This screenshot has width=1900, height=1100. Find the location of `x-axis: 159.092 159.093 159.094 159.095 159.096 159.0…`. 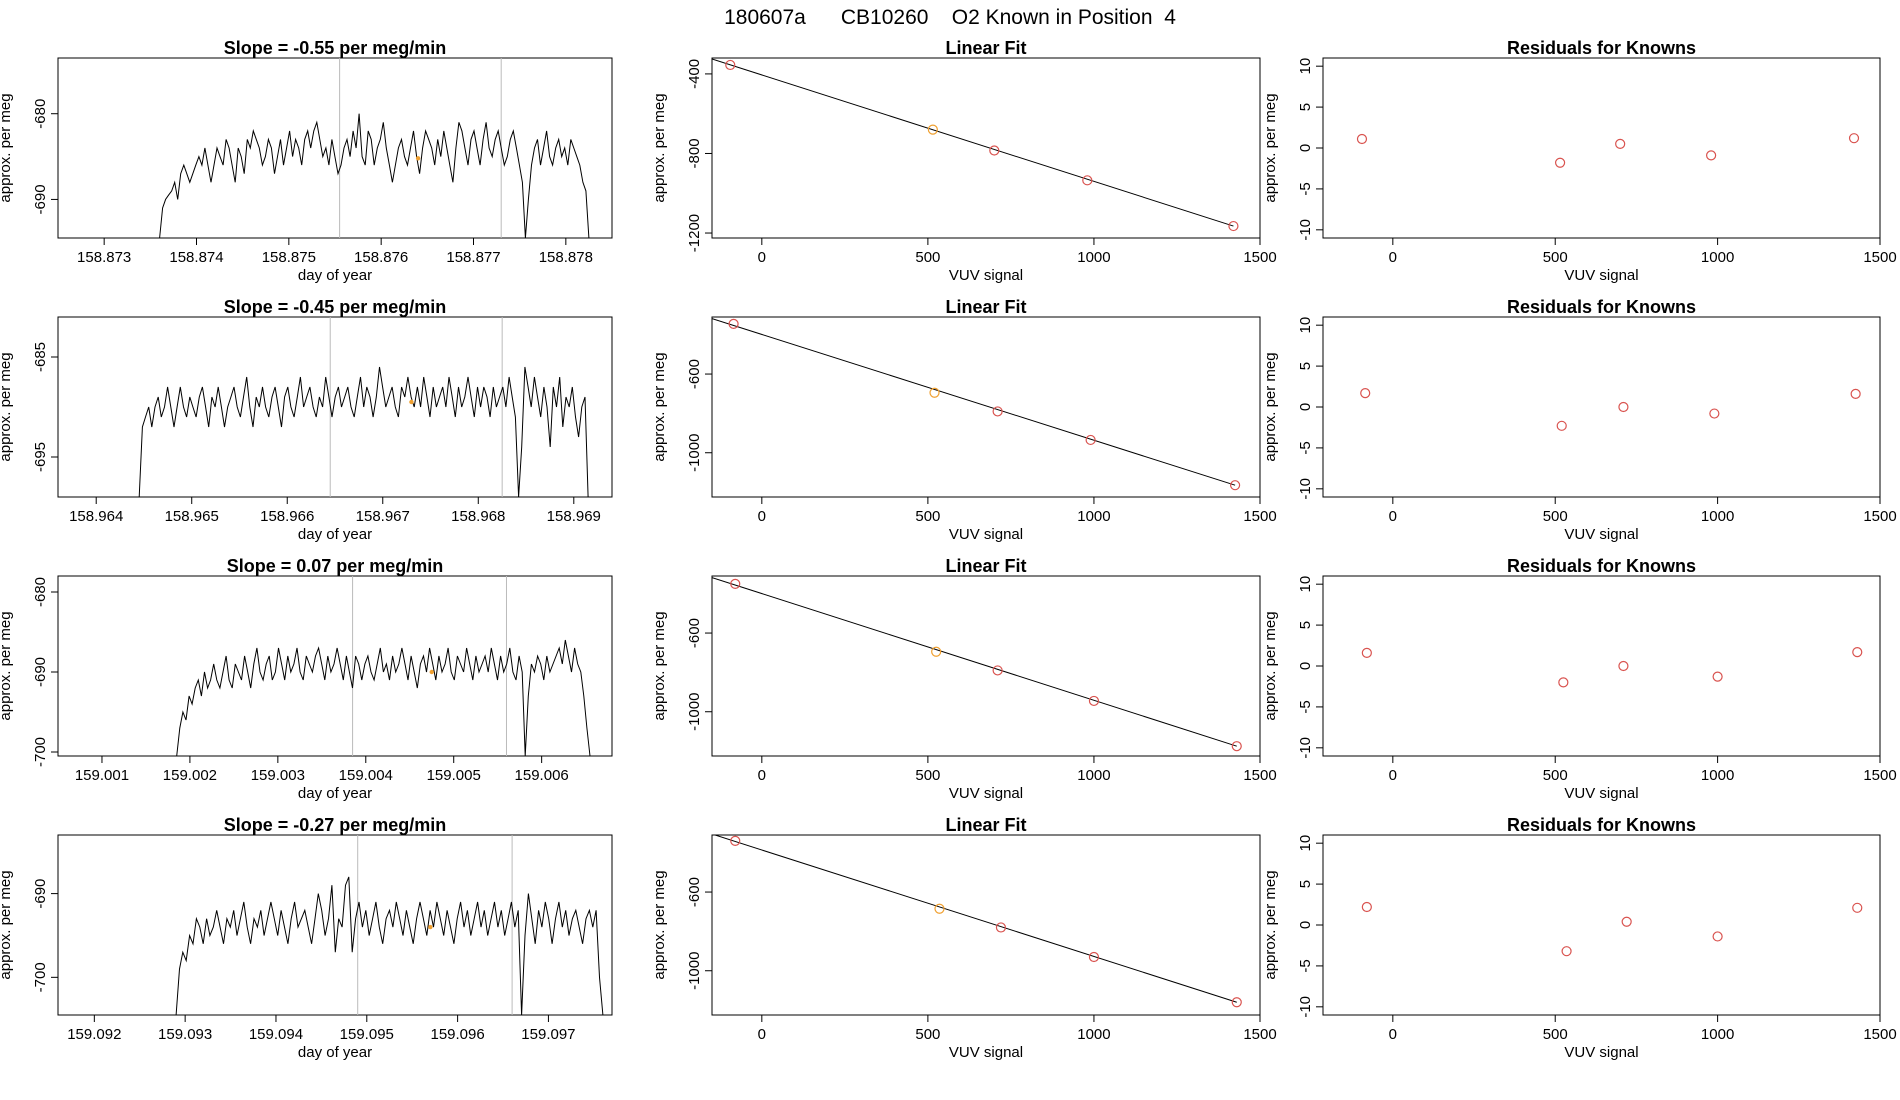

x-axis: 159.092 159.093 159.094 159.095 159.096 159.0… is located at coordinates (321, 1029).